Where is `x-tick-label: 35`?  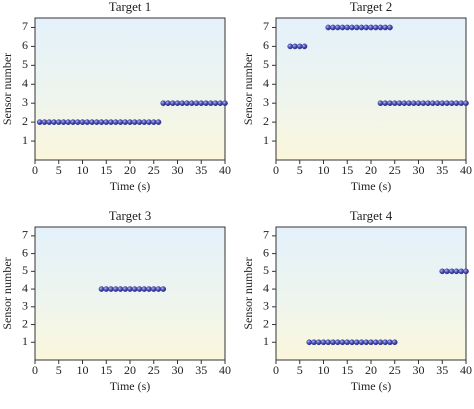
x-tick-label: 35 is located at coordinates (201, 170).